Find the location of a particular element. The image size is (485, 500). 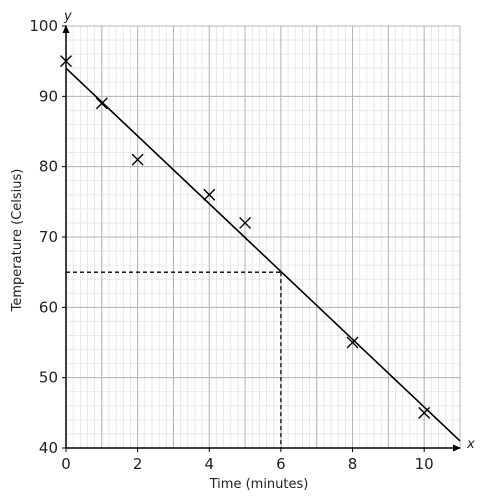

y-tick-label: 60 is located at coordinates (48, 307).